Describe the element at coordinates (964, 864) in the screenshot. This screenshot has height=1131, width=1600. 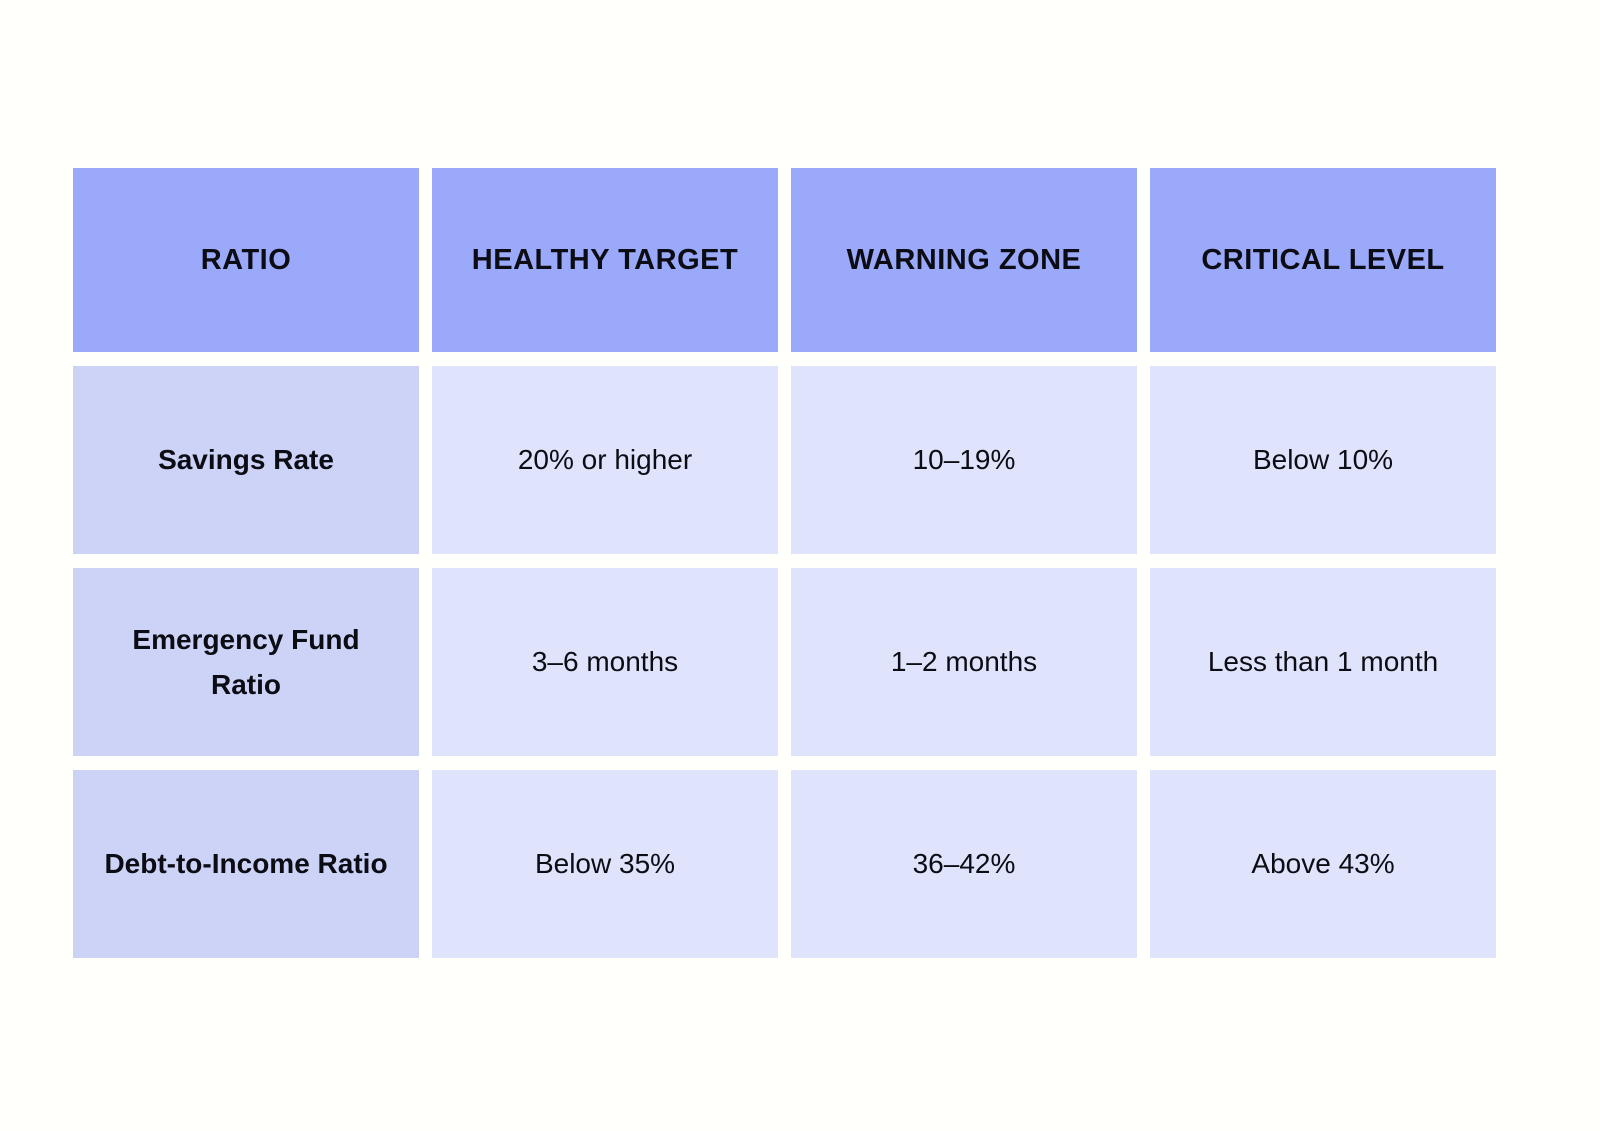
I see `cell-debt-to-income-warning-zone: 36–42%` at that location.